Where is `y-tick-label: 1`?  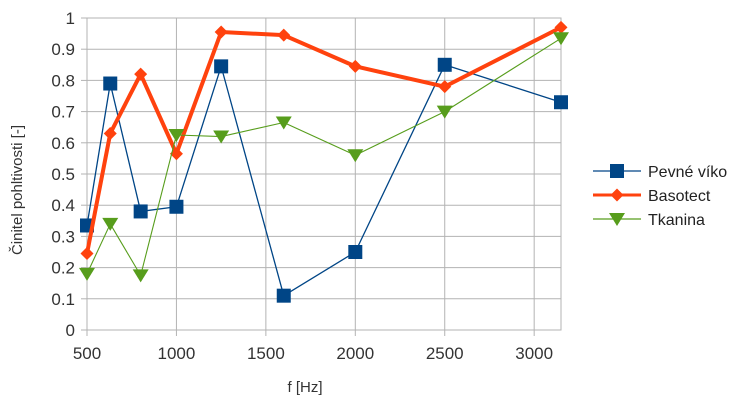 y-tick-label: 1 is located at coordinates (70, 18).